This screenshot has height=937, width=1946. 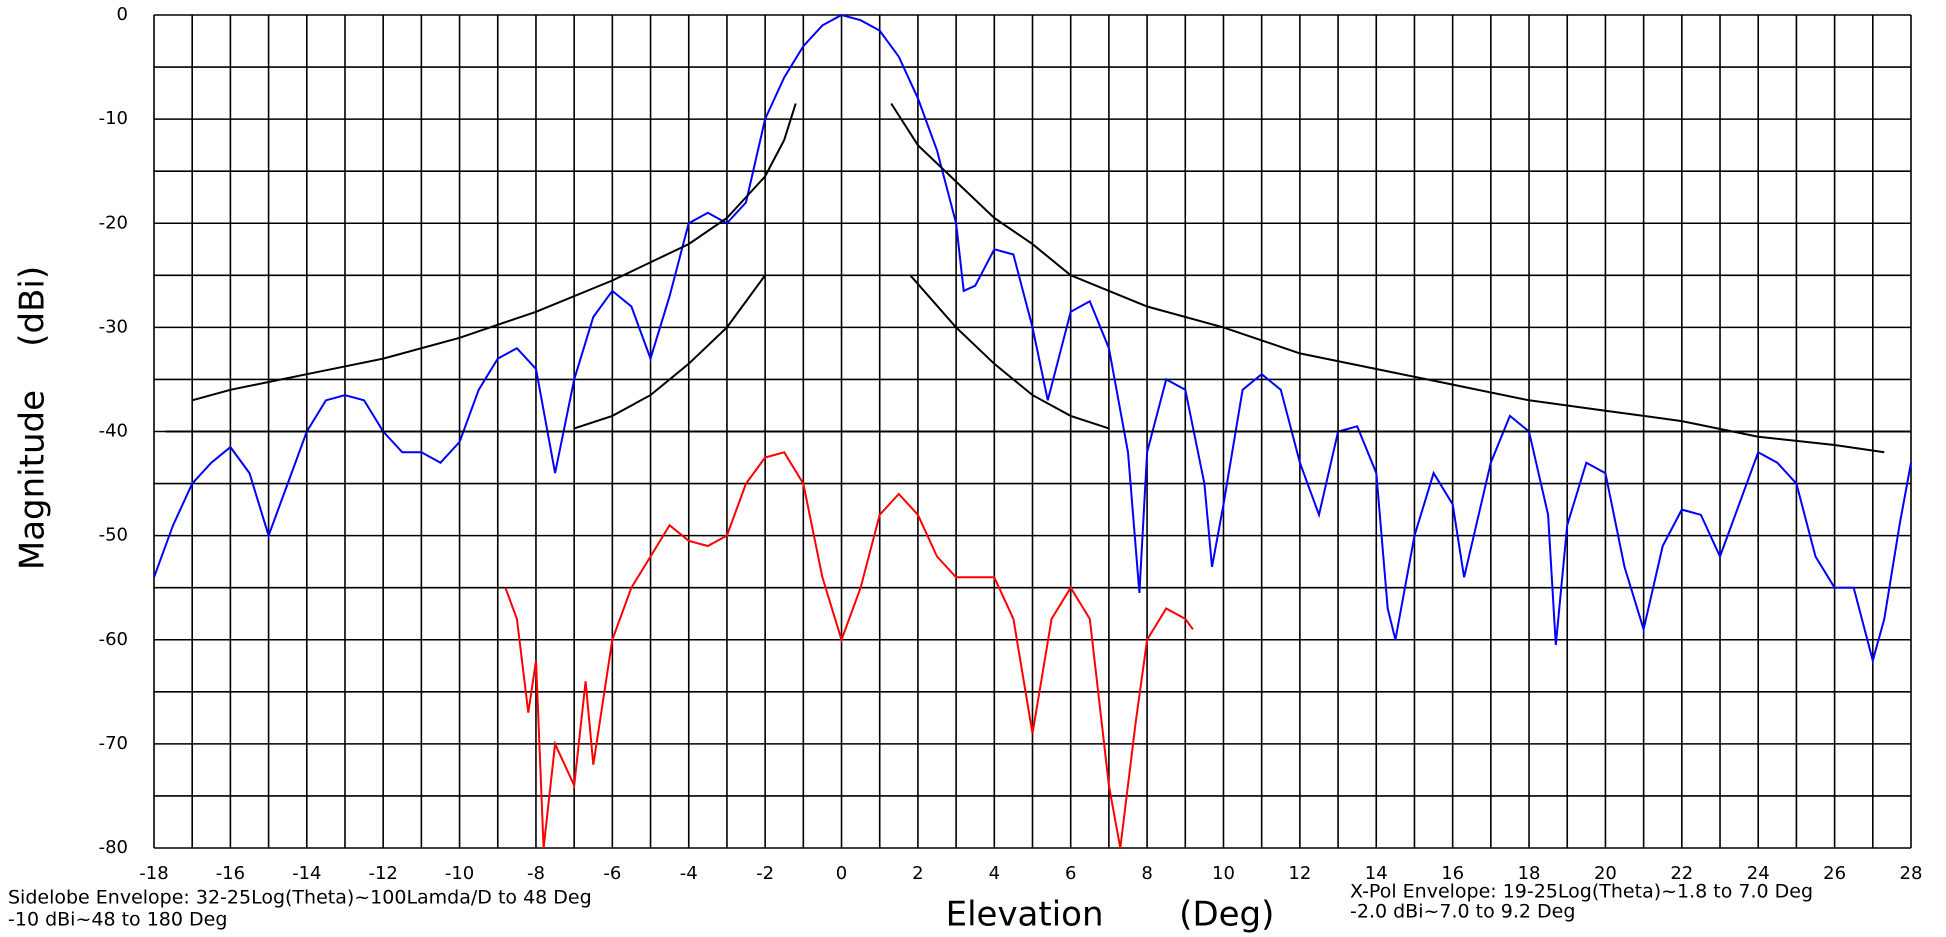 What do you see at coordinates (1452, 873) in the screenshot?
I see `x-tick-label: 16` at bounding box center [1452, 873].